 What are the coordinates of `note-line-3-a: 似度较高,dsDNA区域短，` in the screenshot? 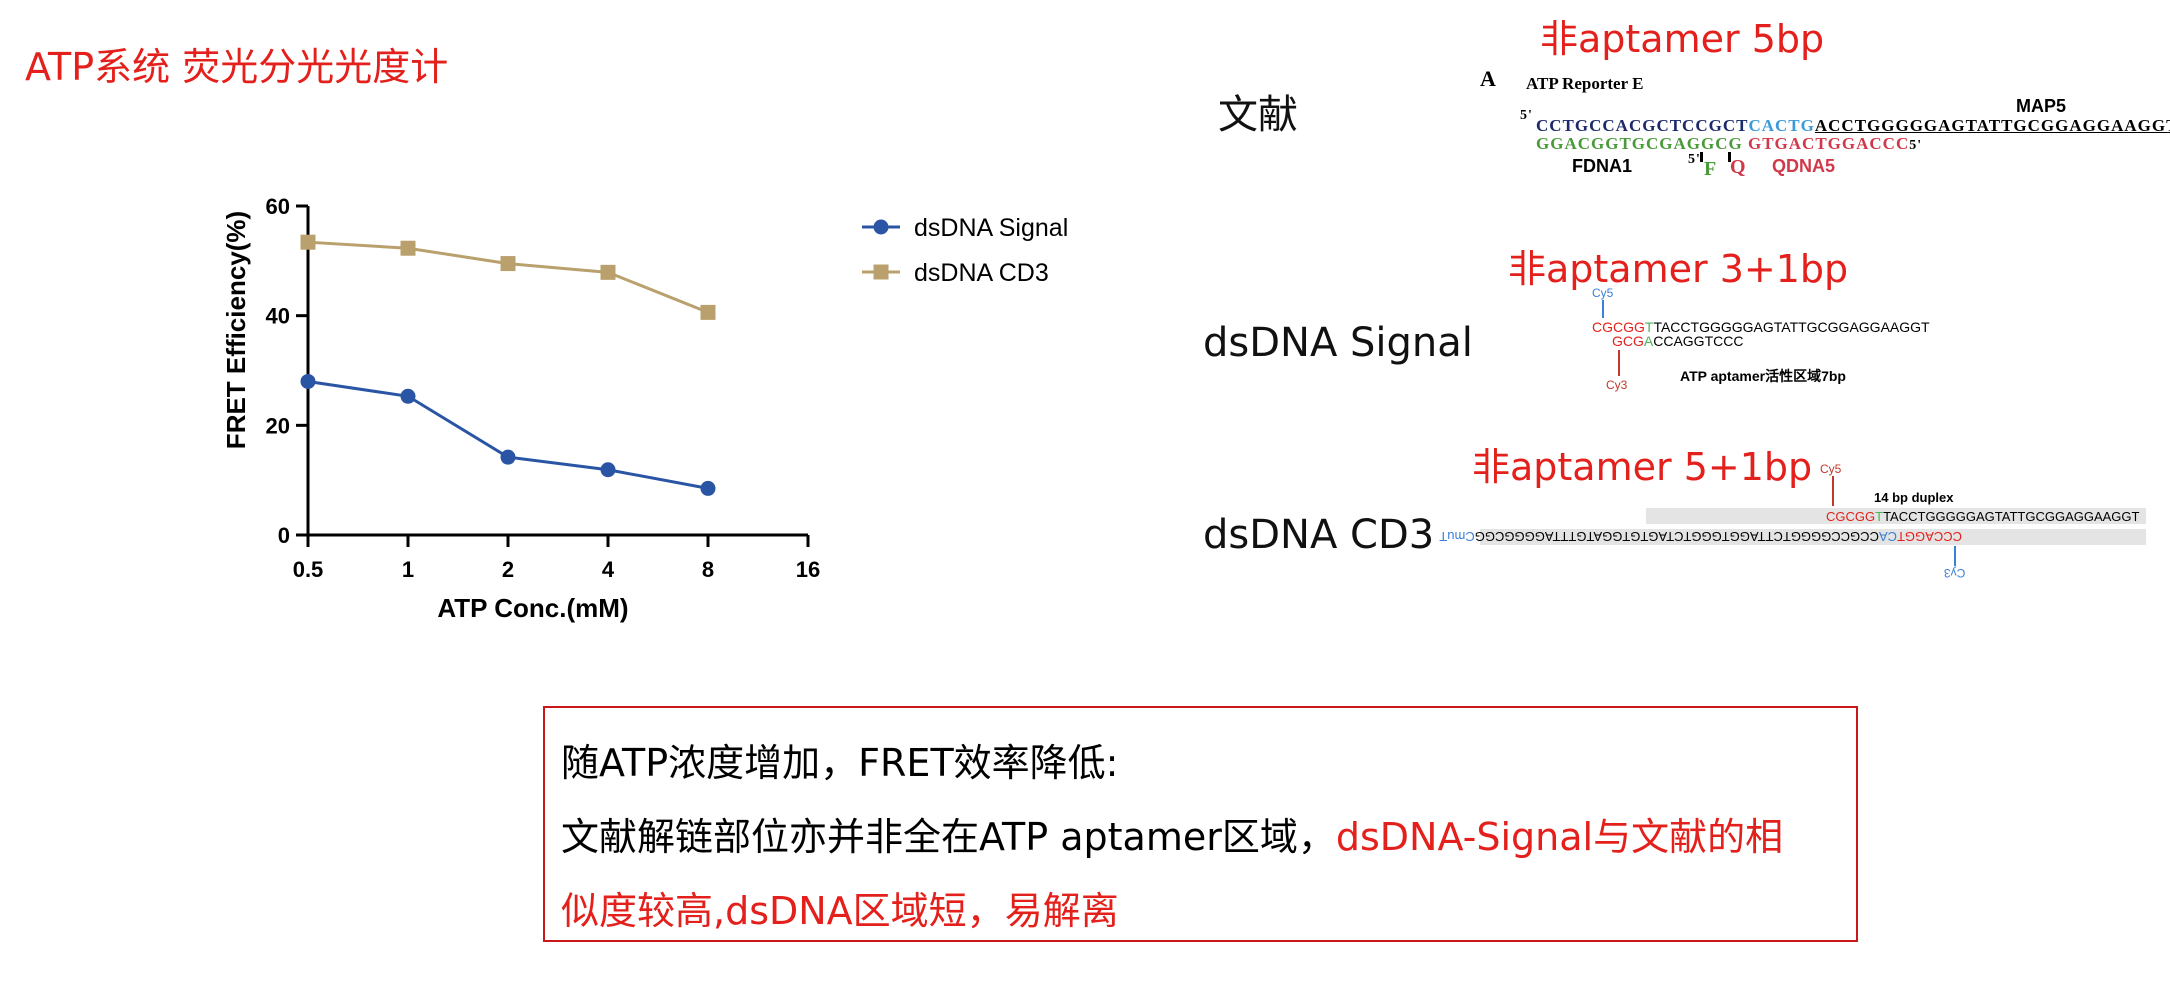 It's located at (783, 911).